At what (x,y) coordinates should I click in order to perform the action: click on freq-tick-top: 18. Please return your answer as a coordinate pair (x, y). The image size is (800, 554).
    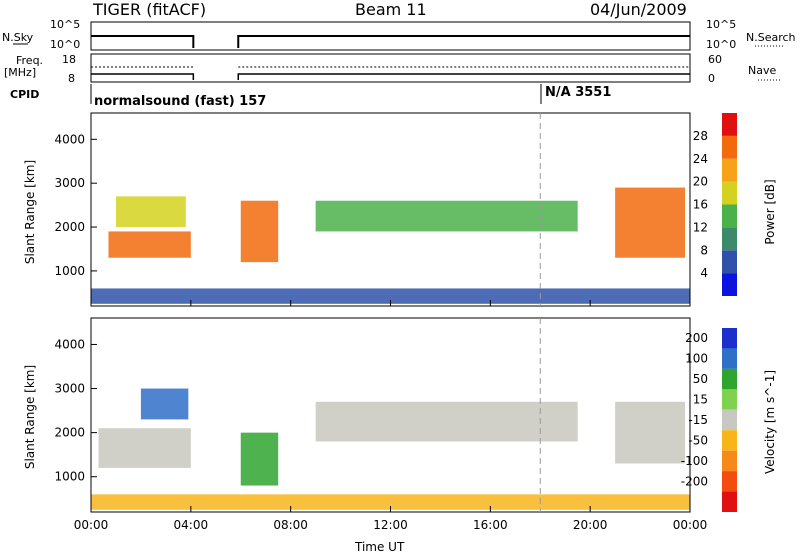
    Looking at the image, I should click on (69, 59).